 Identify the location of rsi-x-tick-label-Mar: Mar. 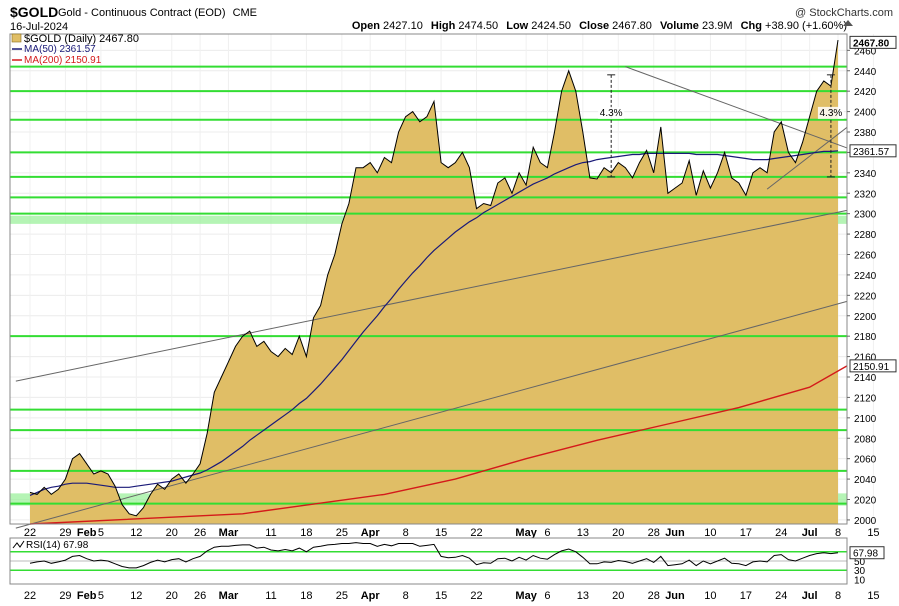
(229, 596).